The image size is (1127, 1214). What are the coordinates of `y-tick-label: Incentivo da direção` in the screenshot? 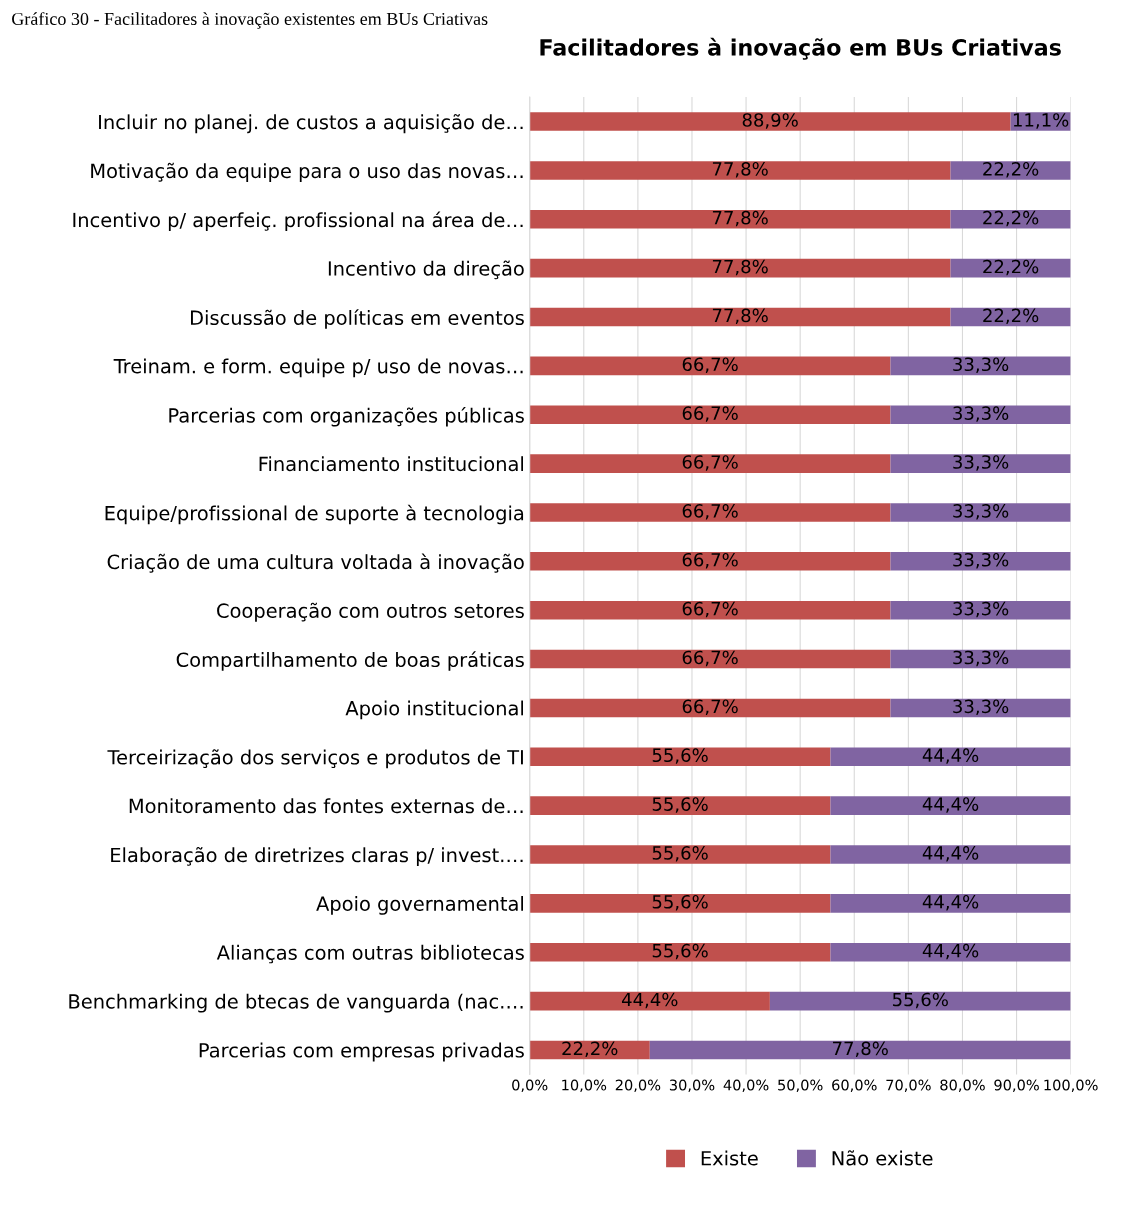 It's located at (426, 270).